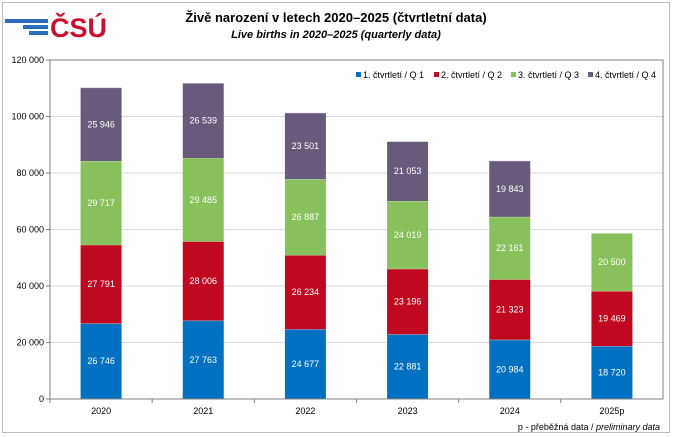 Image resolution: width=674 pixels, height=437 pixels. I want to click on y-tick-label: 60 000, so click(30, 230).